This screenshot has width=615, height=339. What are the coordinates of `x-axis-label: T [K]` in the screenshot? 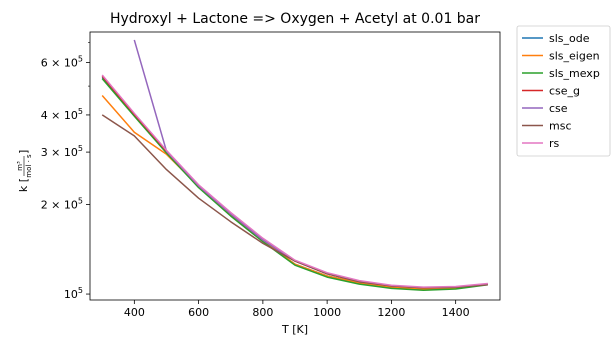 It's located at (294, 329).